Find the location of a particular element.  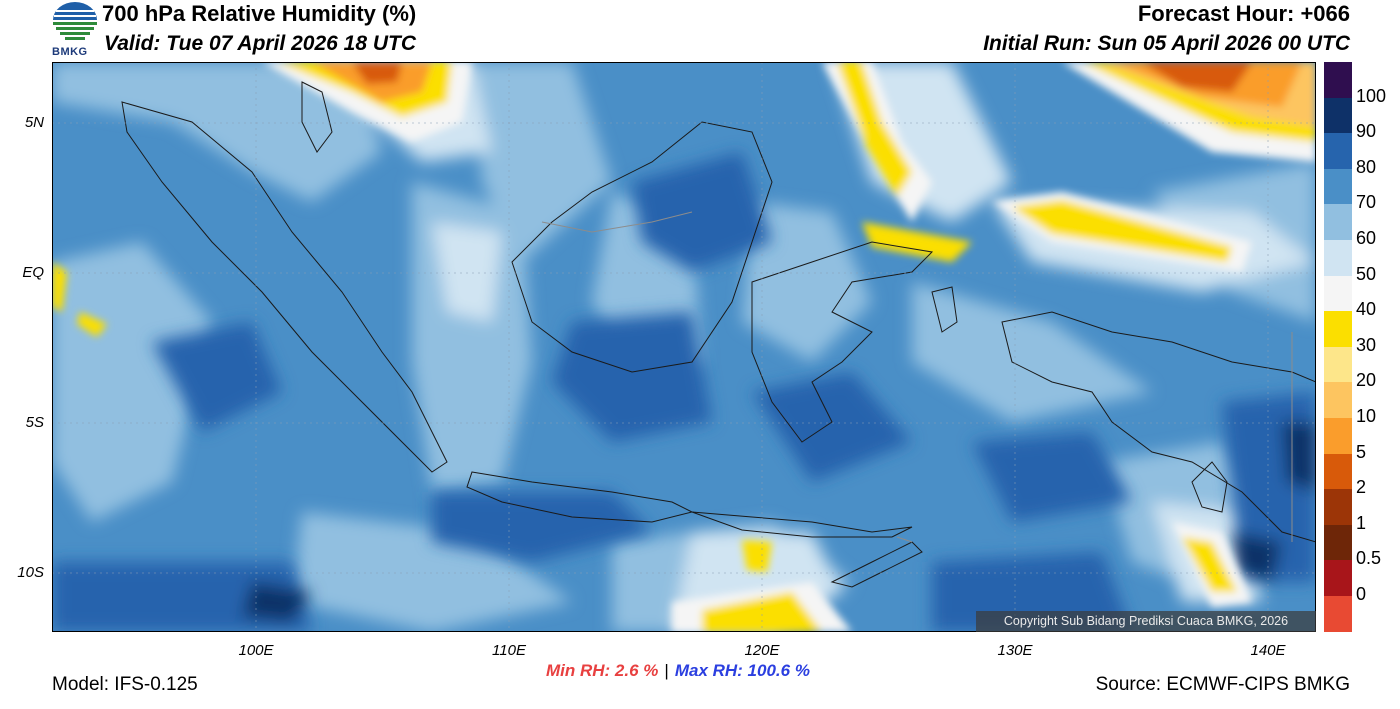

colorbar-label: 50 is located at coordinates (1366, 273).